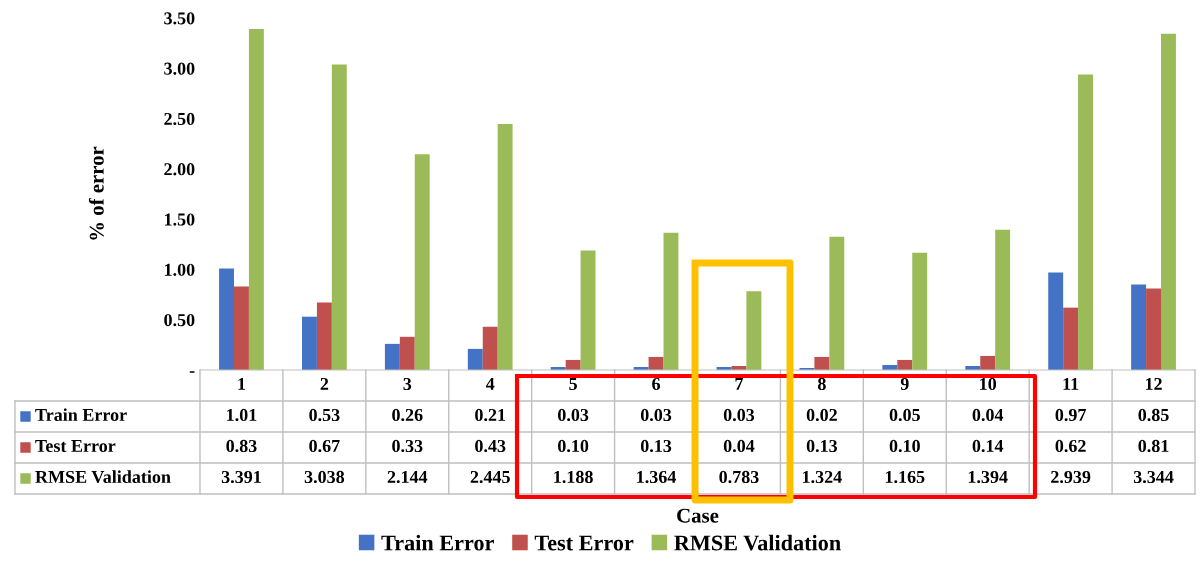 This screenshot has height=575, width=1200. I want to click on y-tick-label: 2.00, so click(179, 169).